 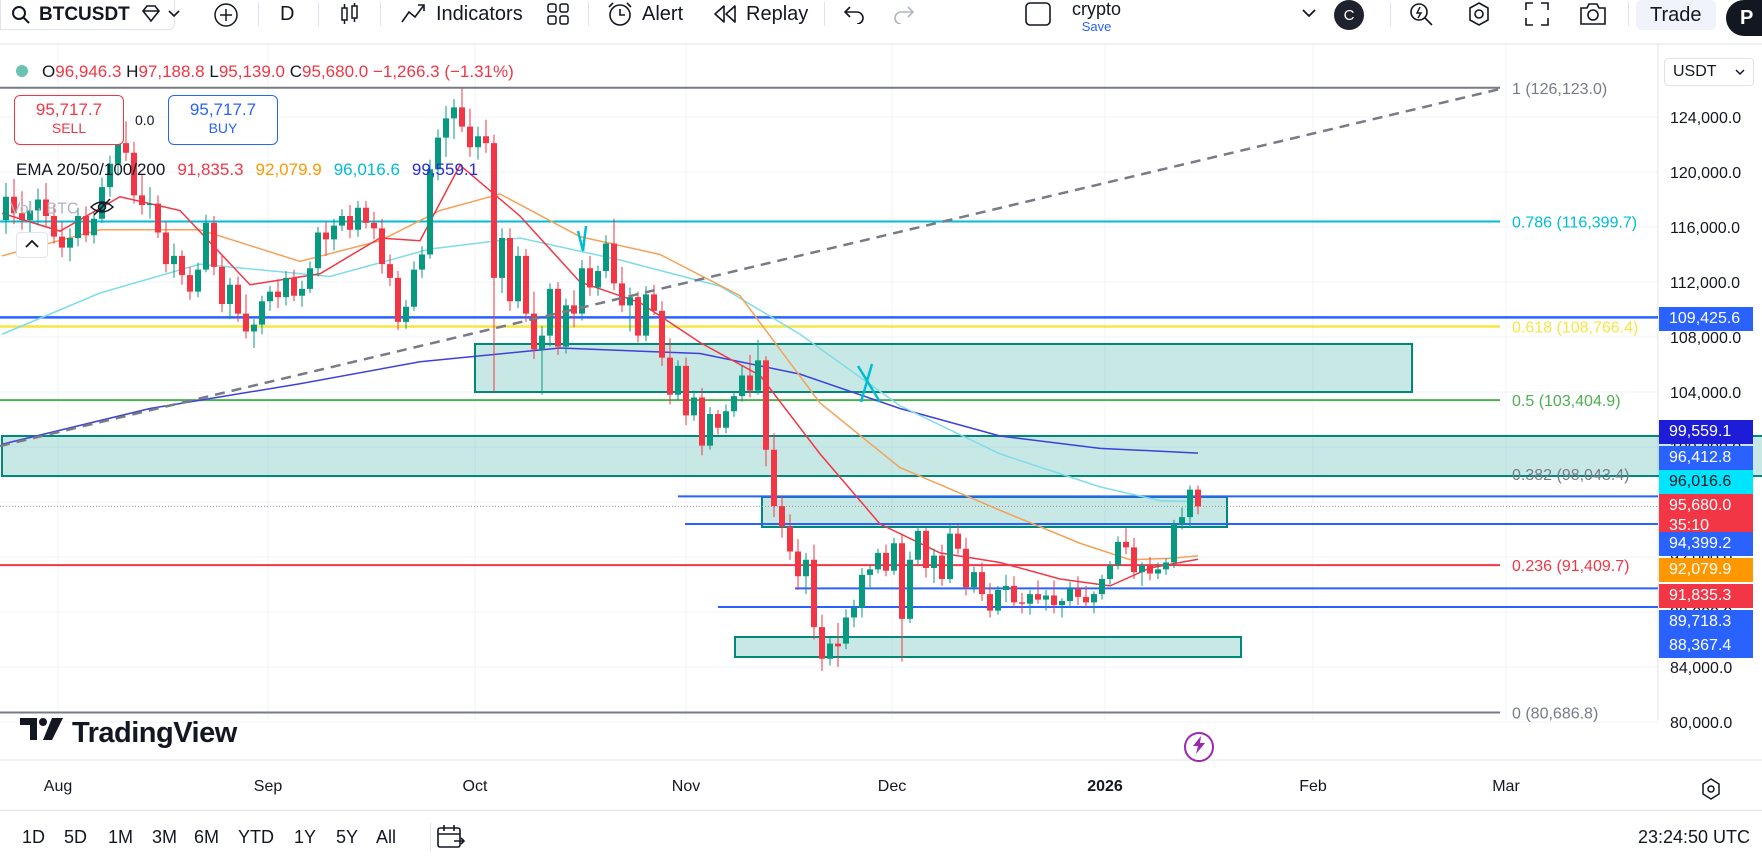 What do you see at coordinates (287, 14) in the screenshot?
I see `interval-button: D` at bounding box center [287, 14].